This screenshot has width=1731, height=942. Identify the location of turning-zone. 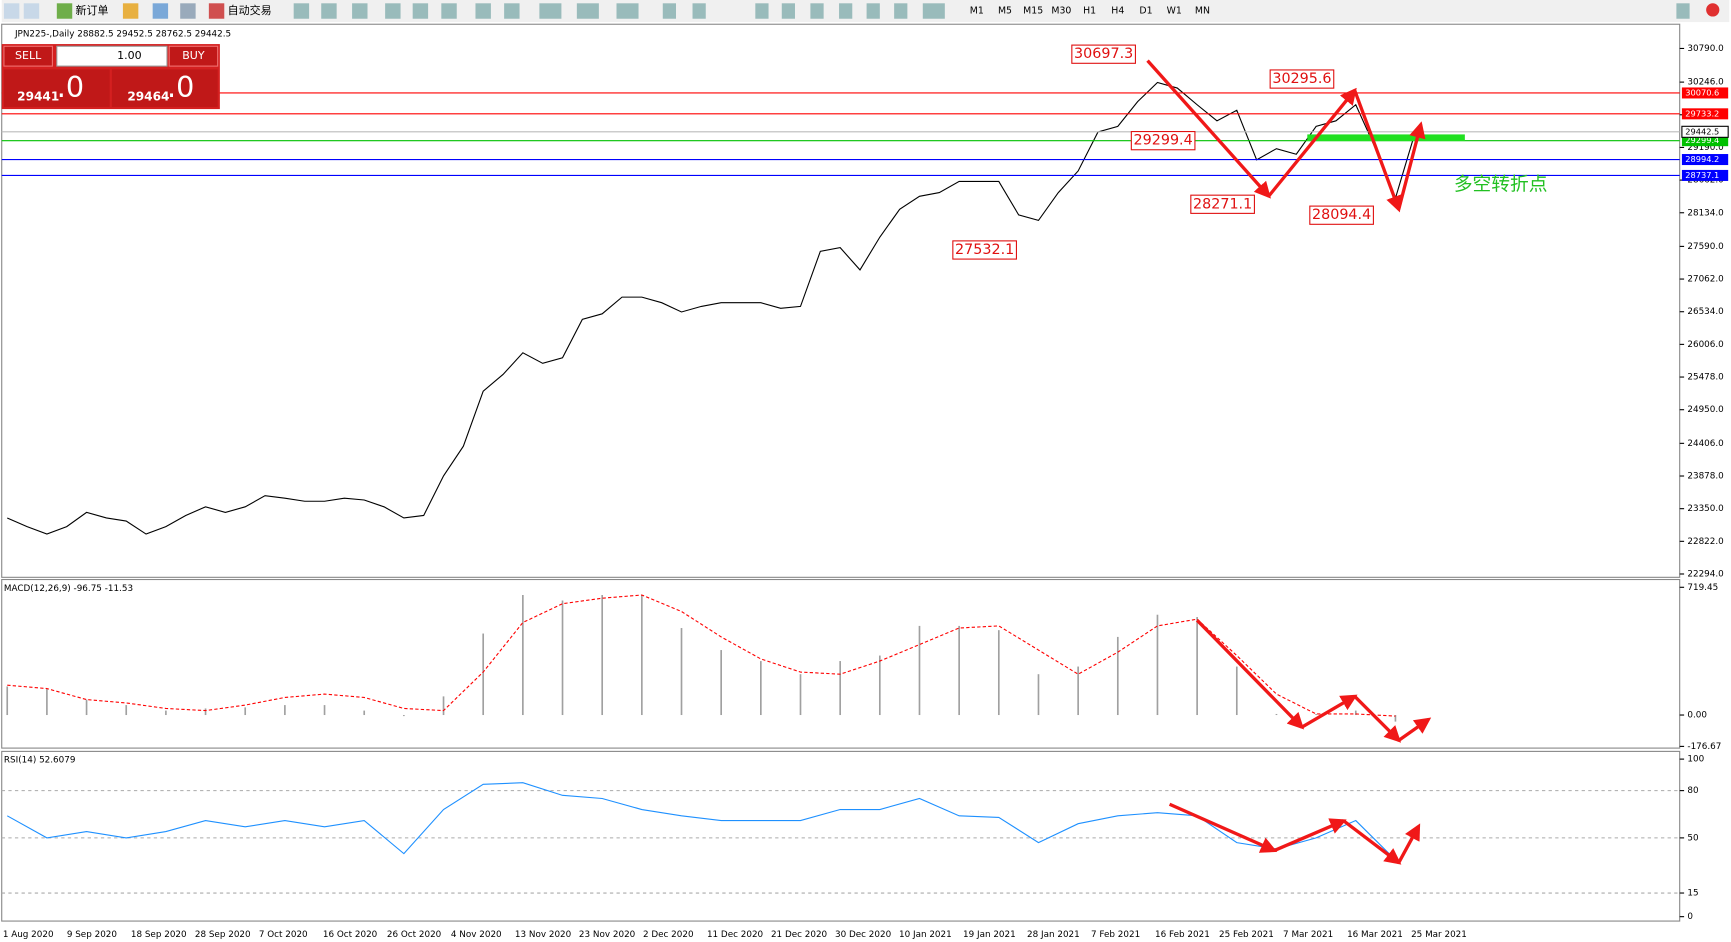
(1386, 138).